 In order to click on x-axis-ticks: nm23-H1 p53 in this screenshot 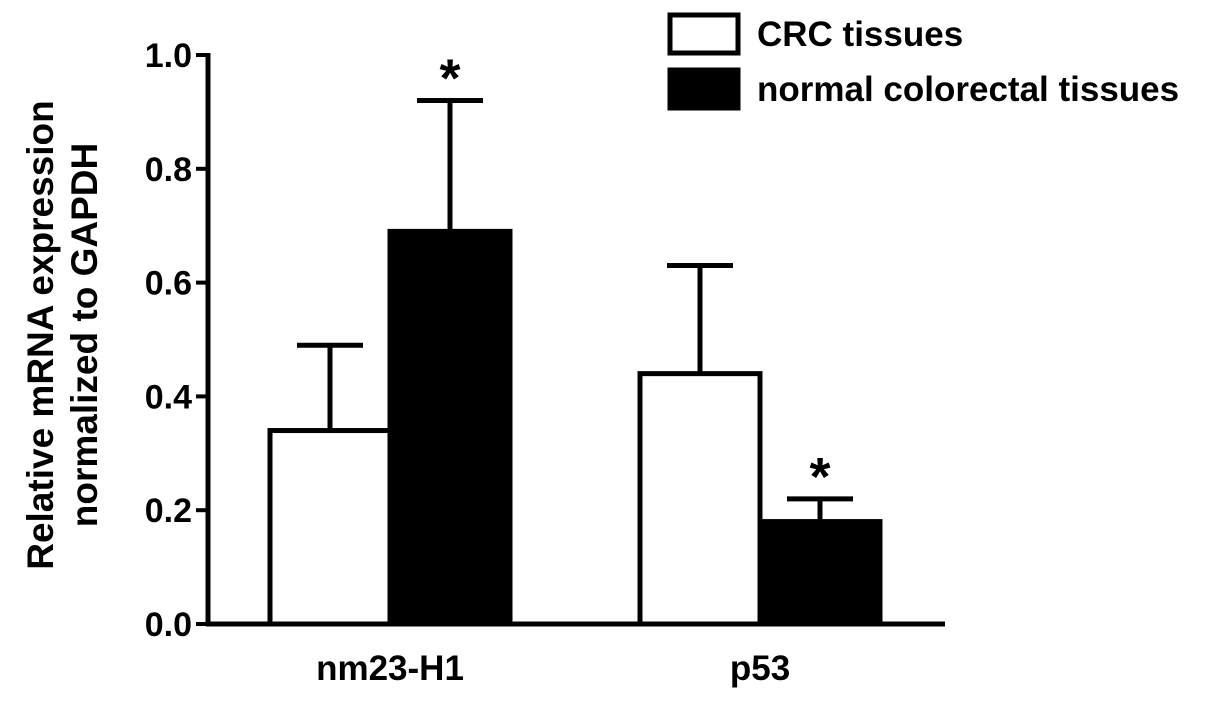, I will do `click(553, 668)`.